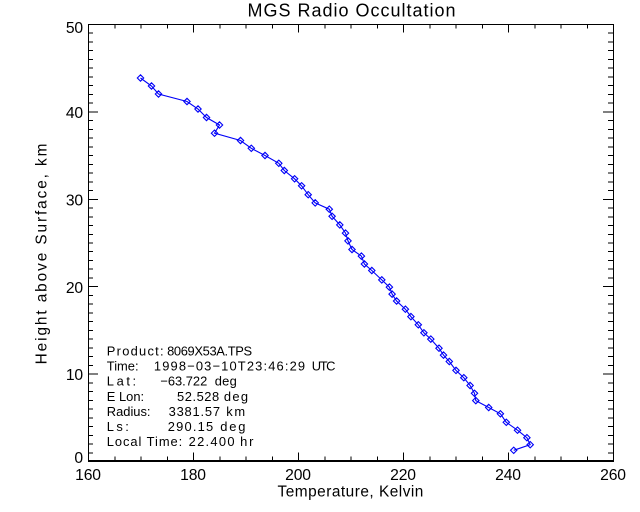 This screenshot has height=512, width=640. Describe the element at coordinates (42, 253) in the screenshot. I see `svg-text: Height above Surface, km` at that location.